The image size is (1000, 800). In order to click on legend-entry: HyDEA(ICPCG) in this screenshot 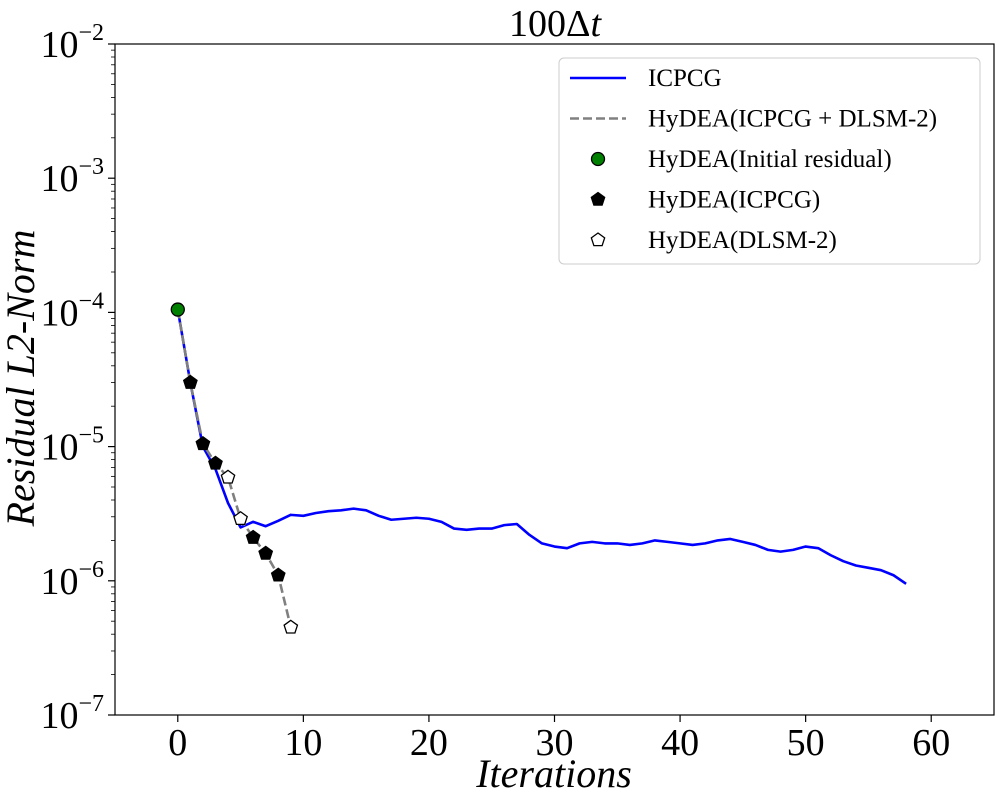, I will do `click(705, 200)`.